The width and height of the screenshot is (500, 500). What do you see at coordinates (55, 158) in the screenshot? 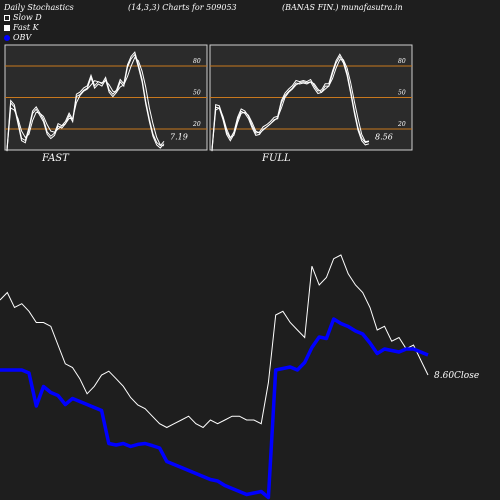
I see `fast-panel-title: FAST` at bounding box center [55, 158].